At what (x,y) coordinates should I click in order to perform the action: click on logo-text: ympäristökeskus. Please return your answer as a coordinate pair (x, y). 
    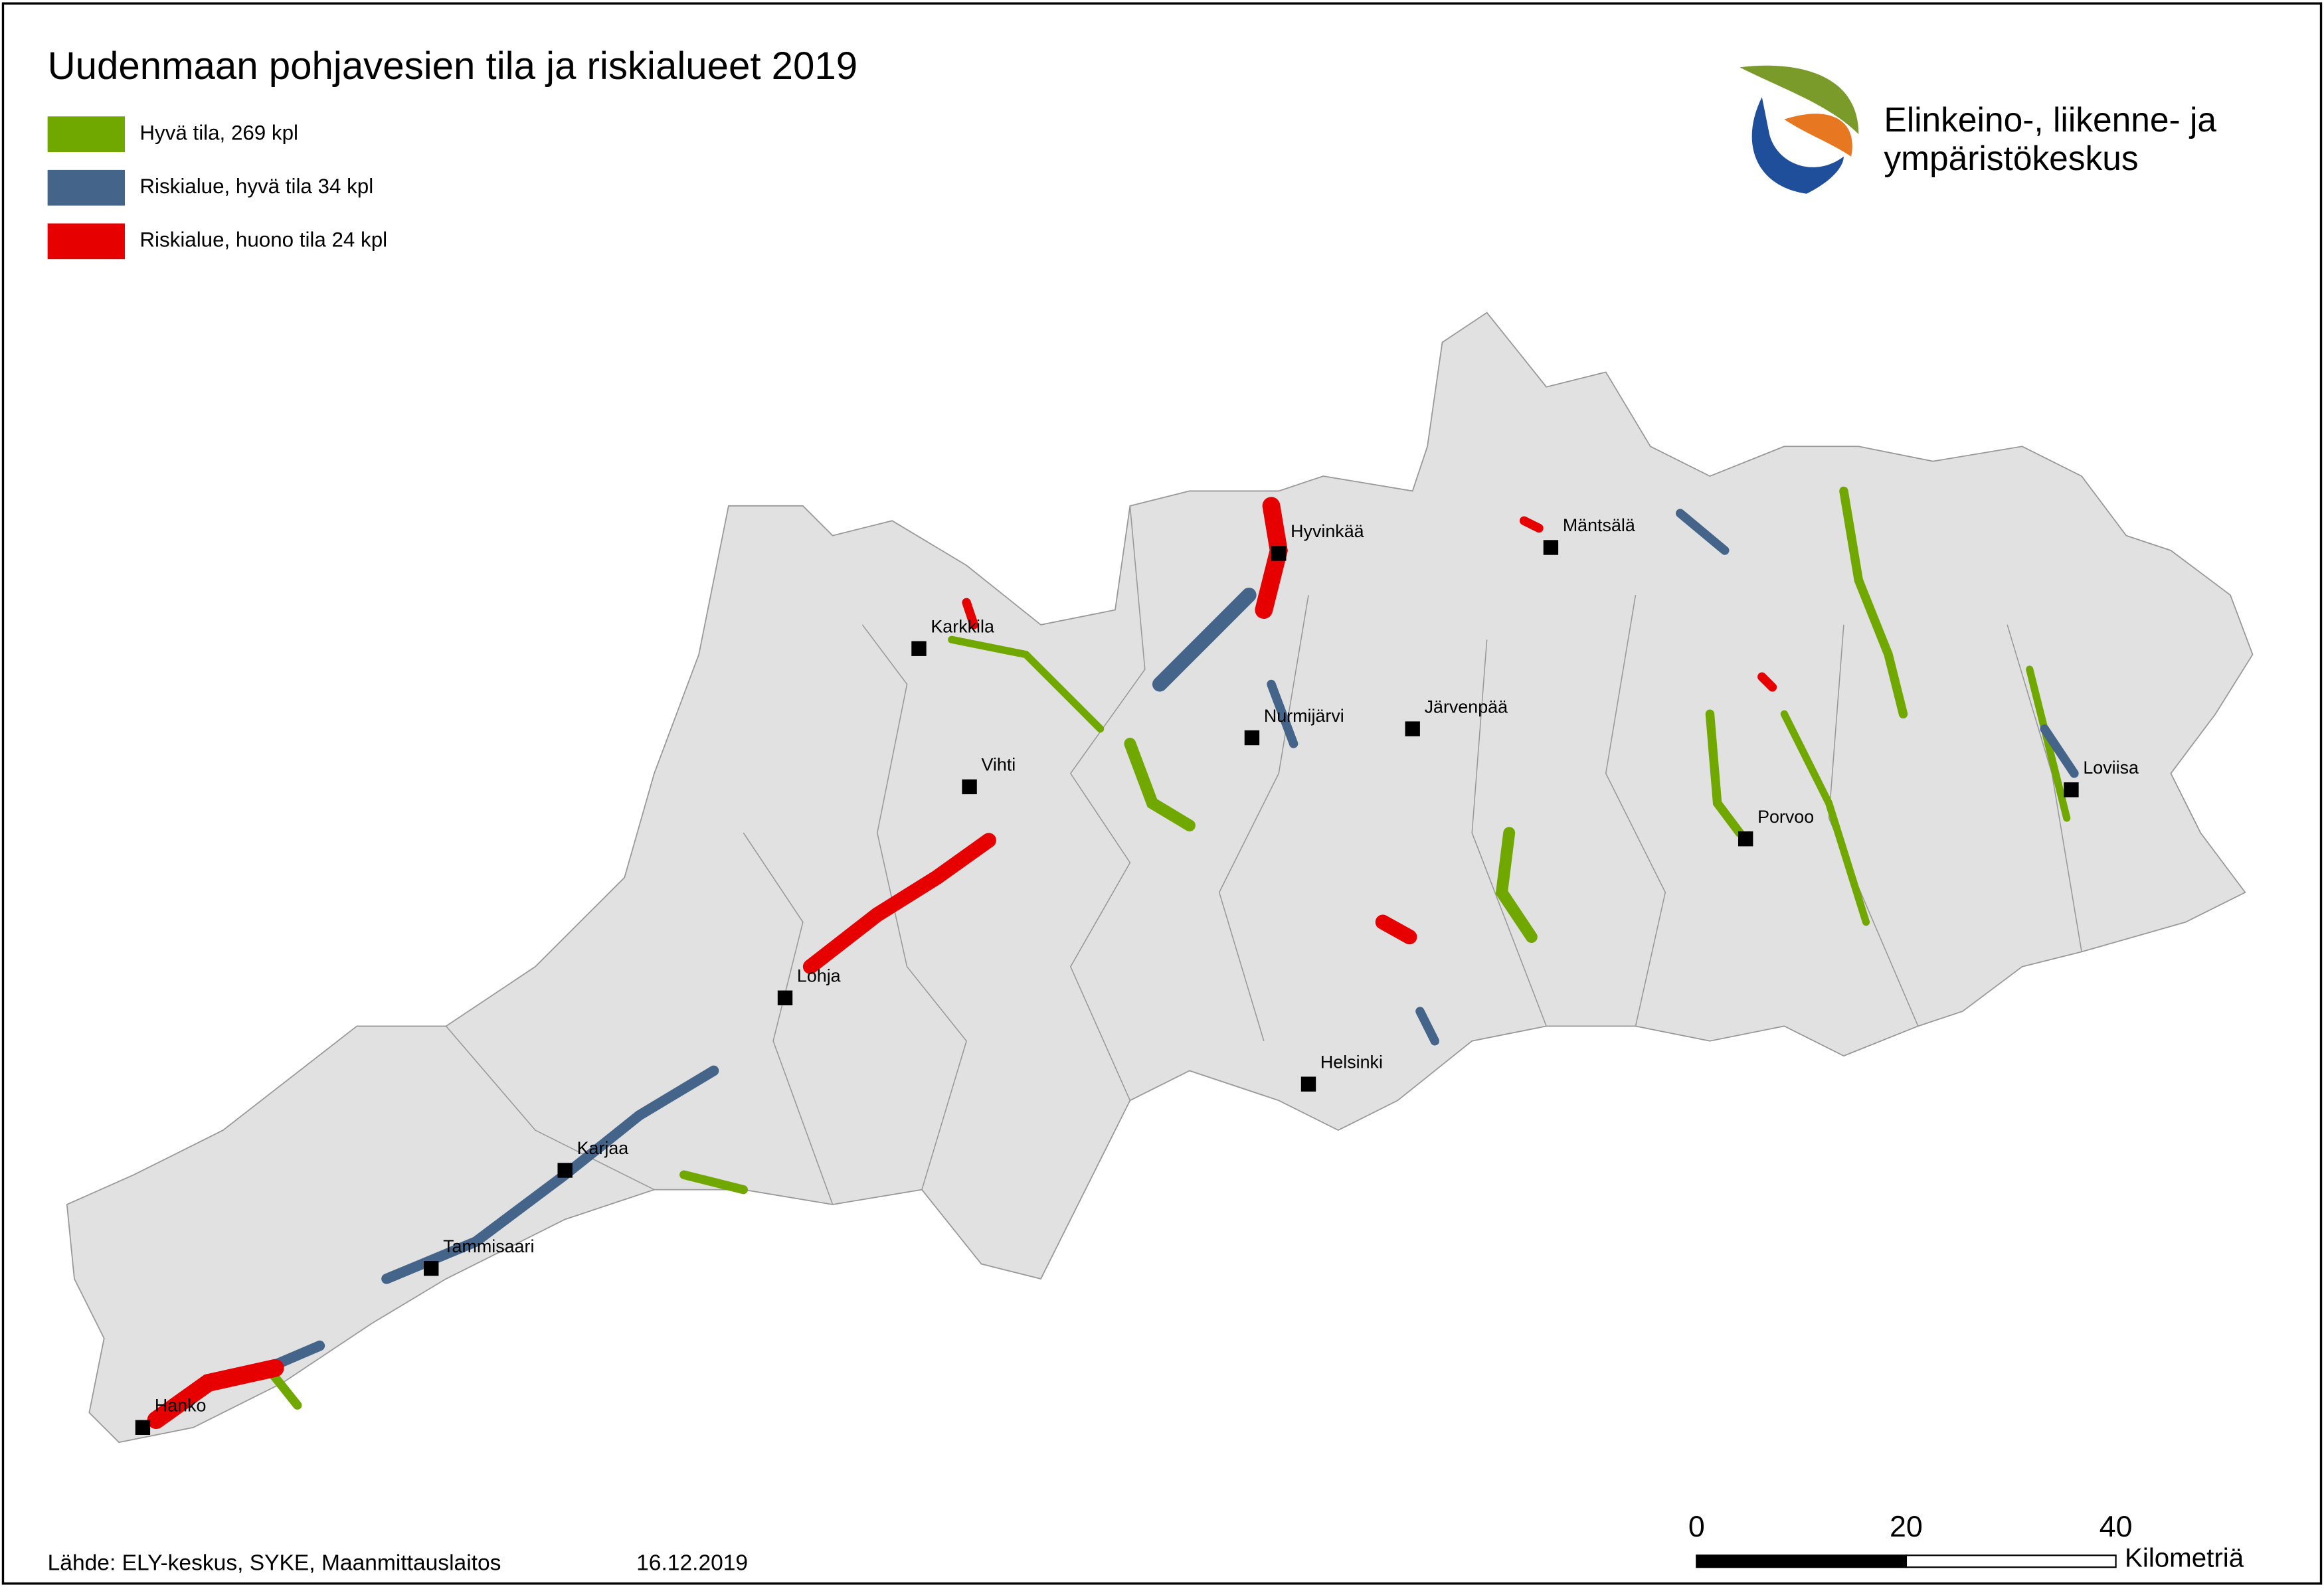
    Looking at the image, I should click on (2011, 158).